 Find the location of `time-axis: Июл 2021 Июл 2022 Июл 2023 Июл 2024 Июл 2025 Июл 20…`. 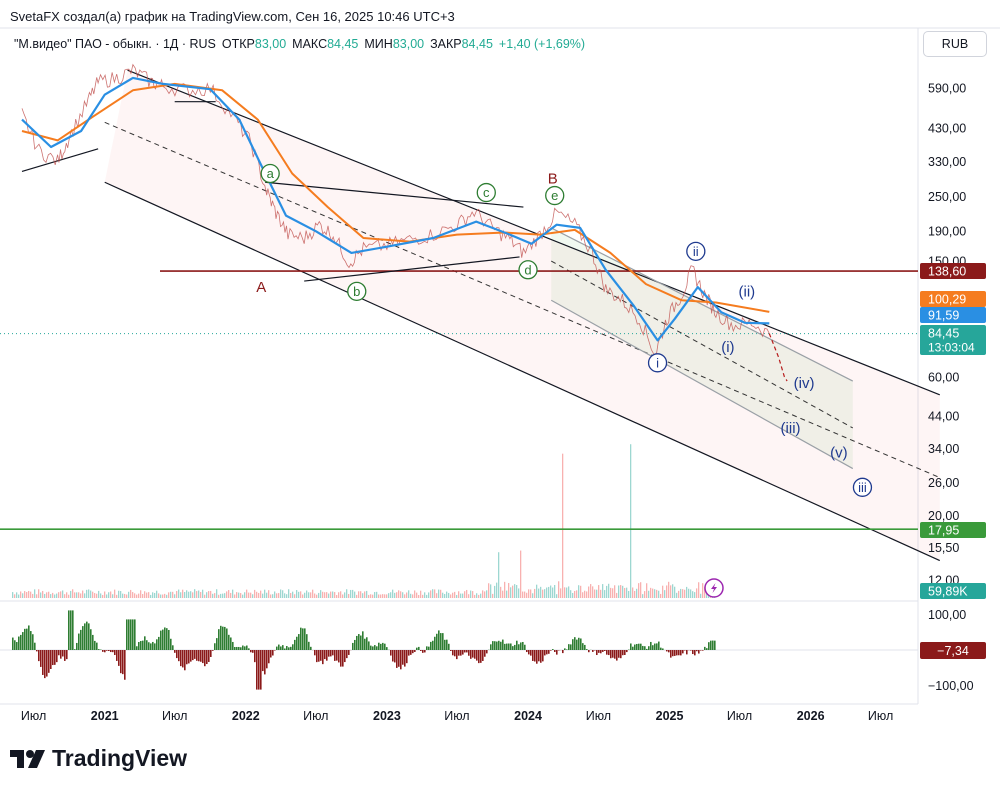

time-axis: Июл 2021 Июл 2022 Июл 2023 Июл 2024 Июл 2025 Июл 20… is located at coordinates (457, 716).